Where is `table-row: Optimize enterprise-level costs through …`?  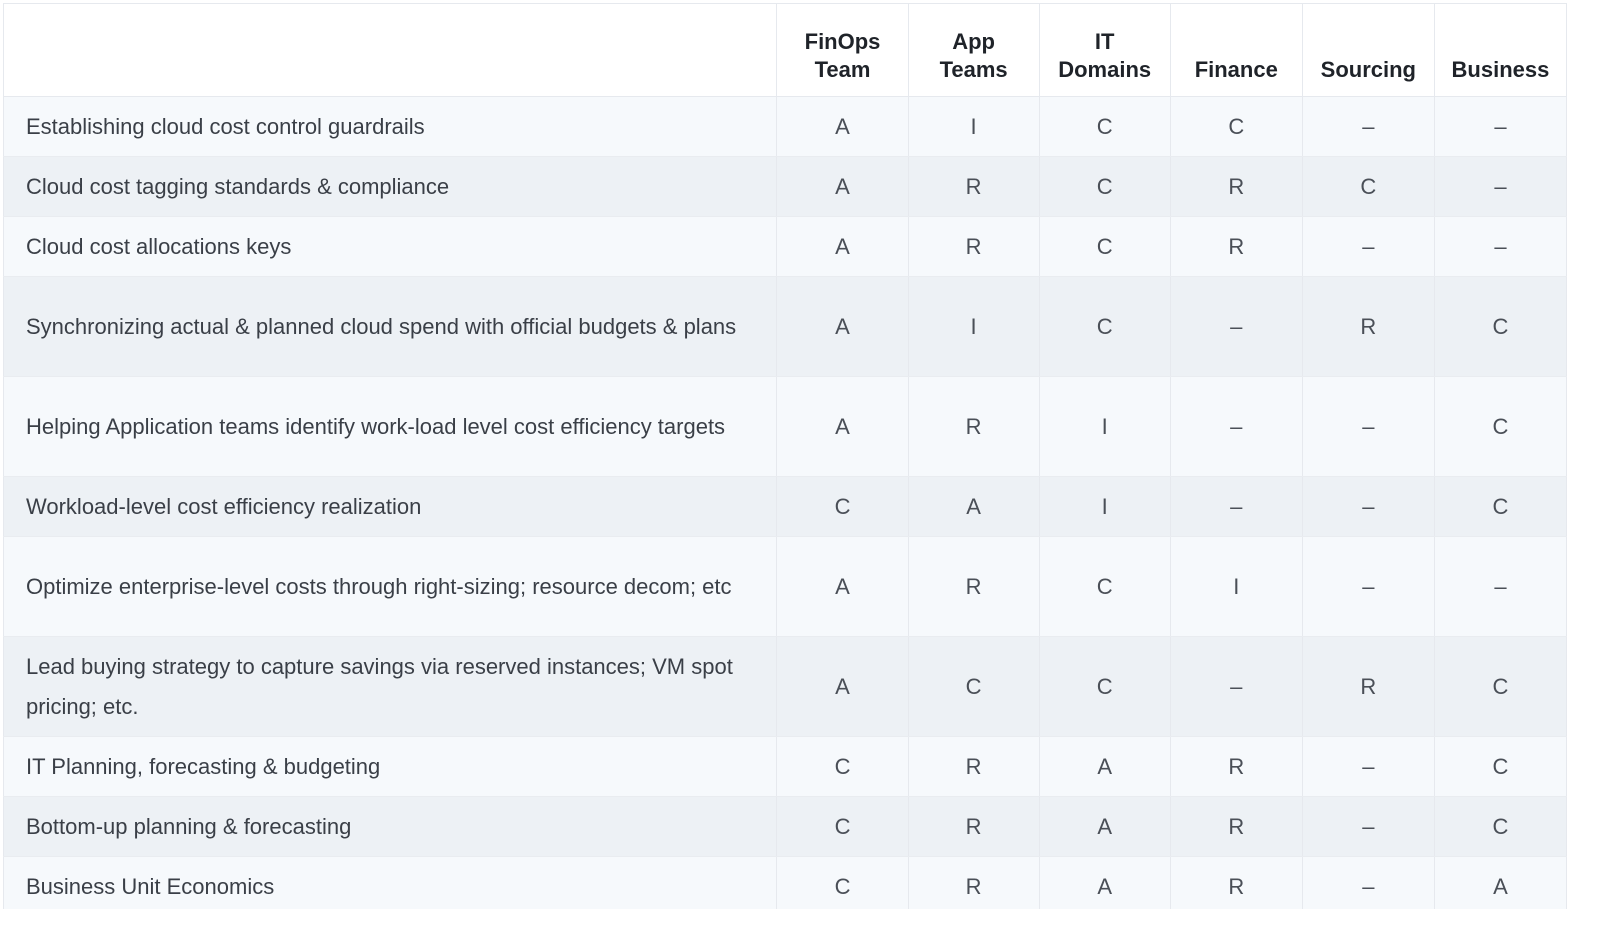
table-row: Optimize enterprise-level costs through … is located at coordinates (785, 586).